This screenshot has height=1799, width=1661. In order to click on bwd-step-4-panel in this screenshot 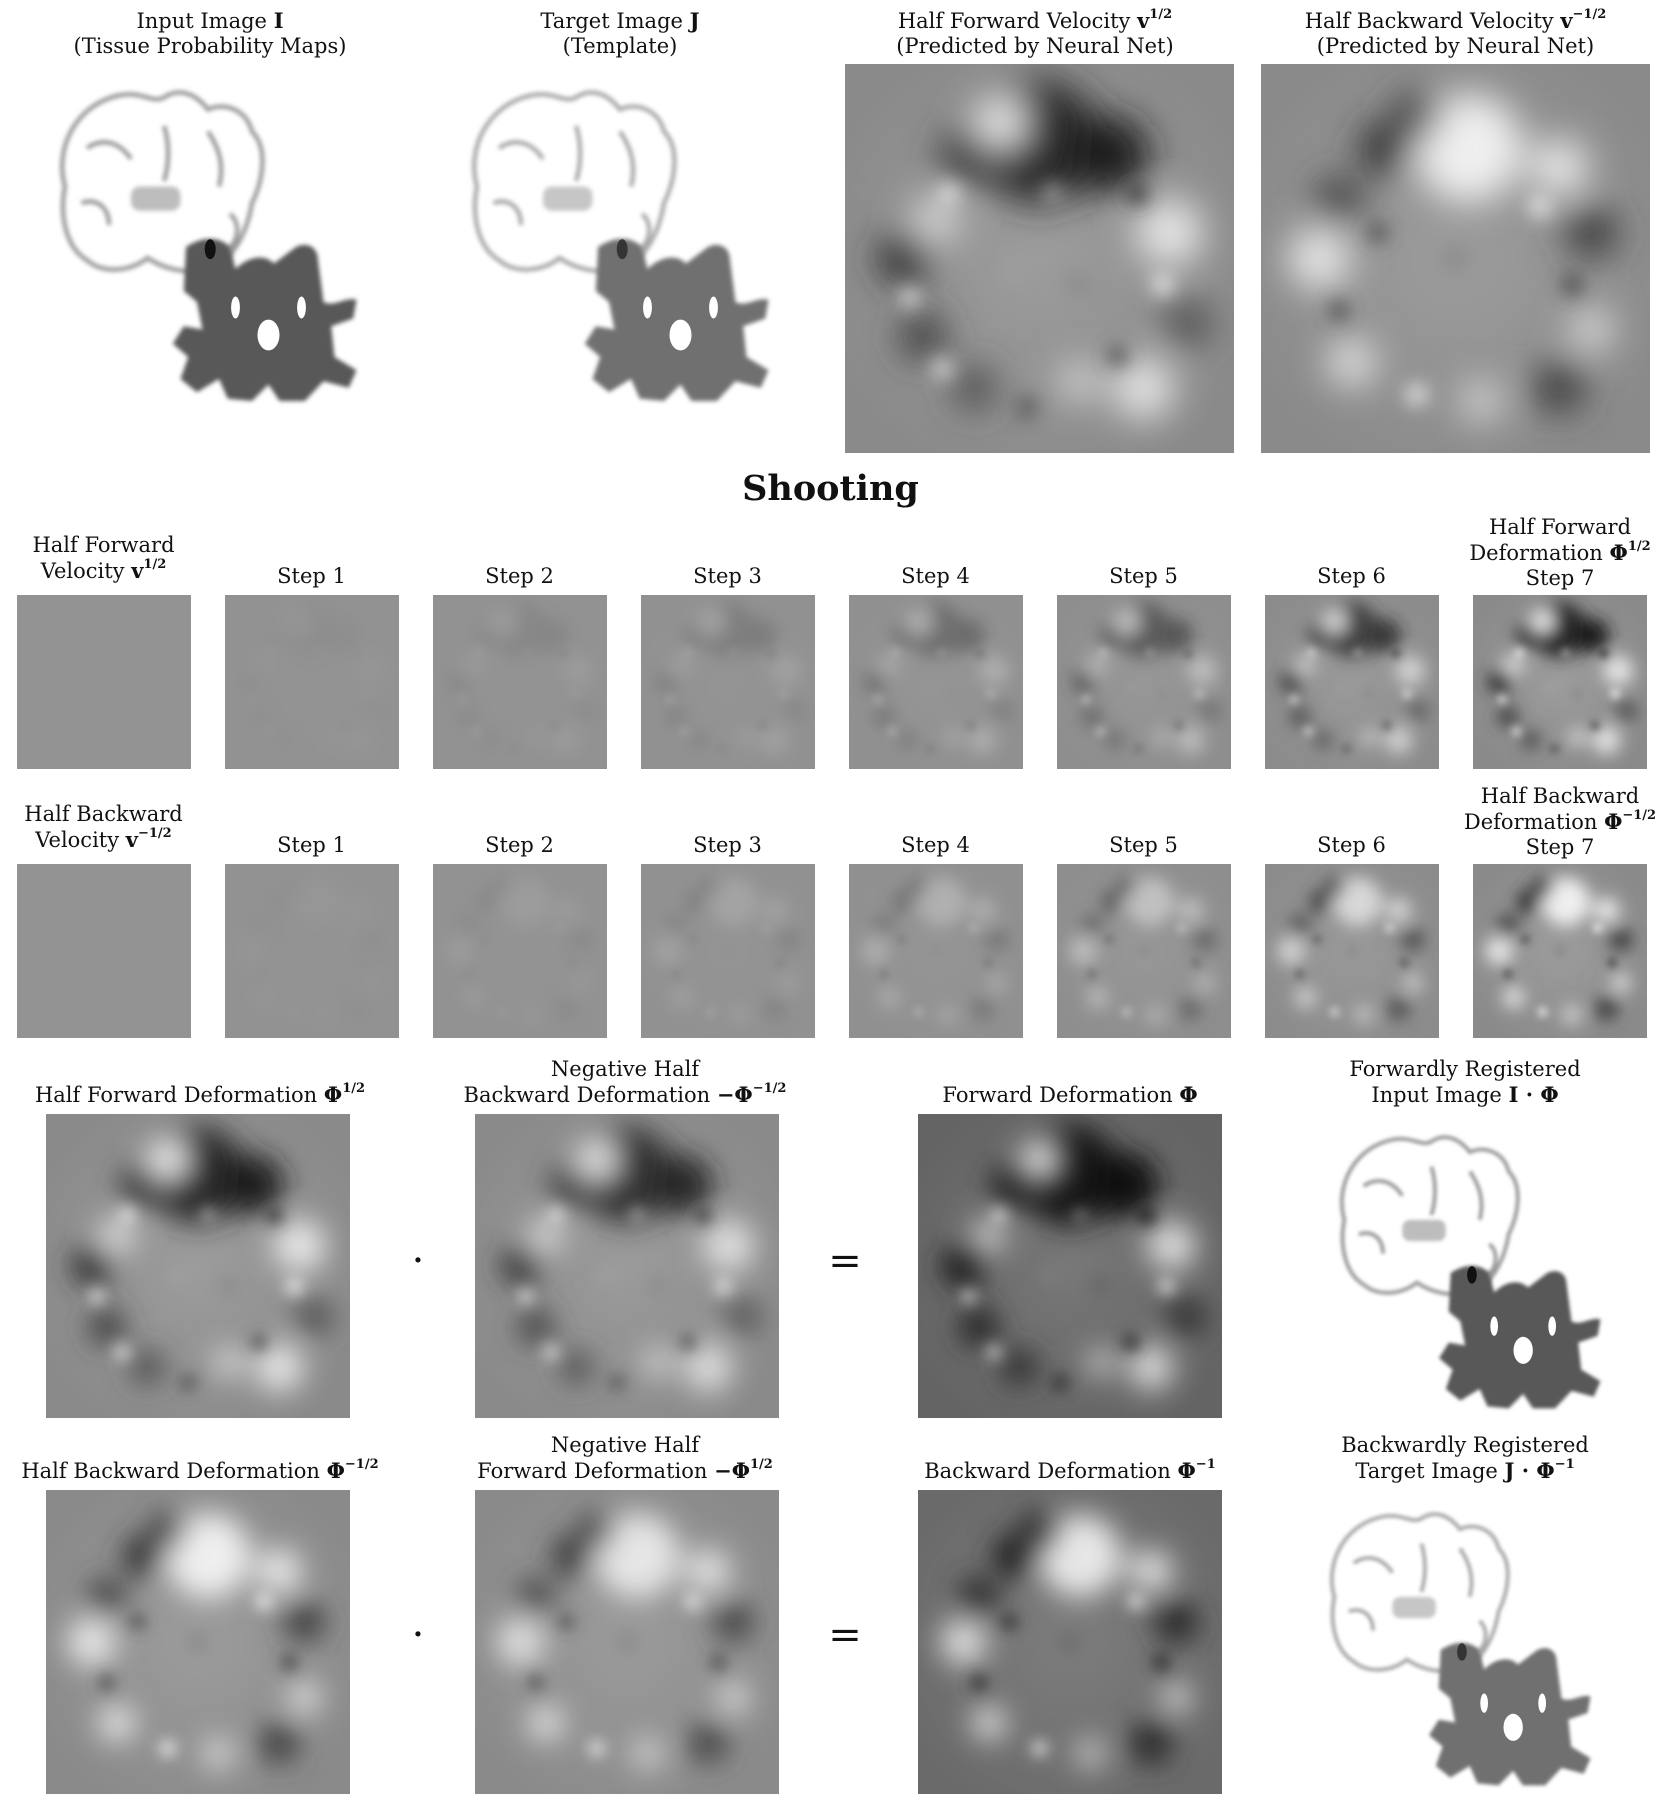, I will do `click(936, 951)`.